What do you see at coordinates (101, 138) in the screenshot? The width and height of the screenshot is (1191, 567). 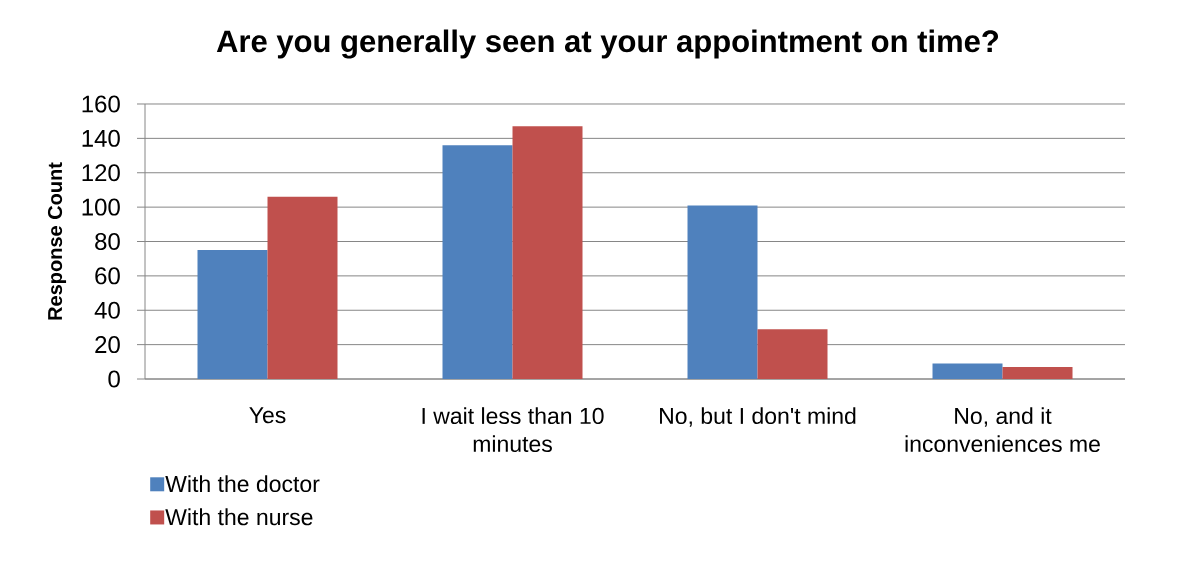 I see `y-tick-label: 140` at bounding box center [101, 138].